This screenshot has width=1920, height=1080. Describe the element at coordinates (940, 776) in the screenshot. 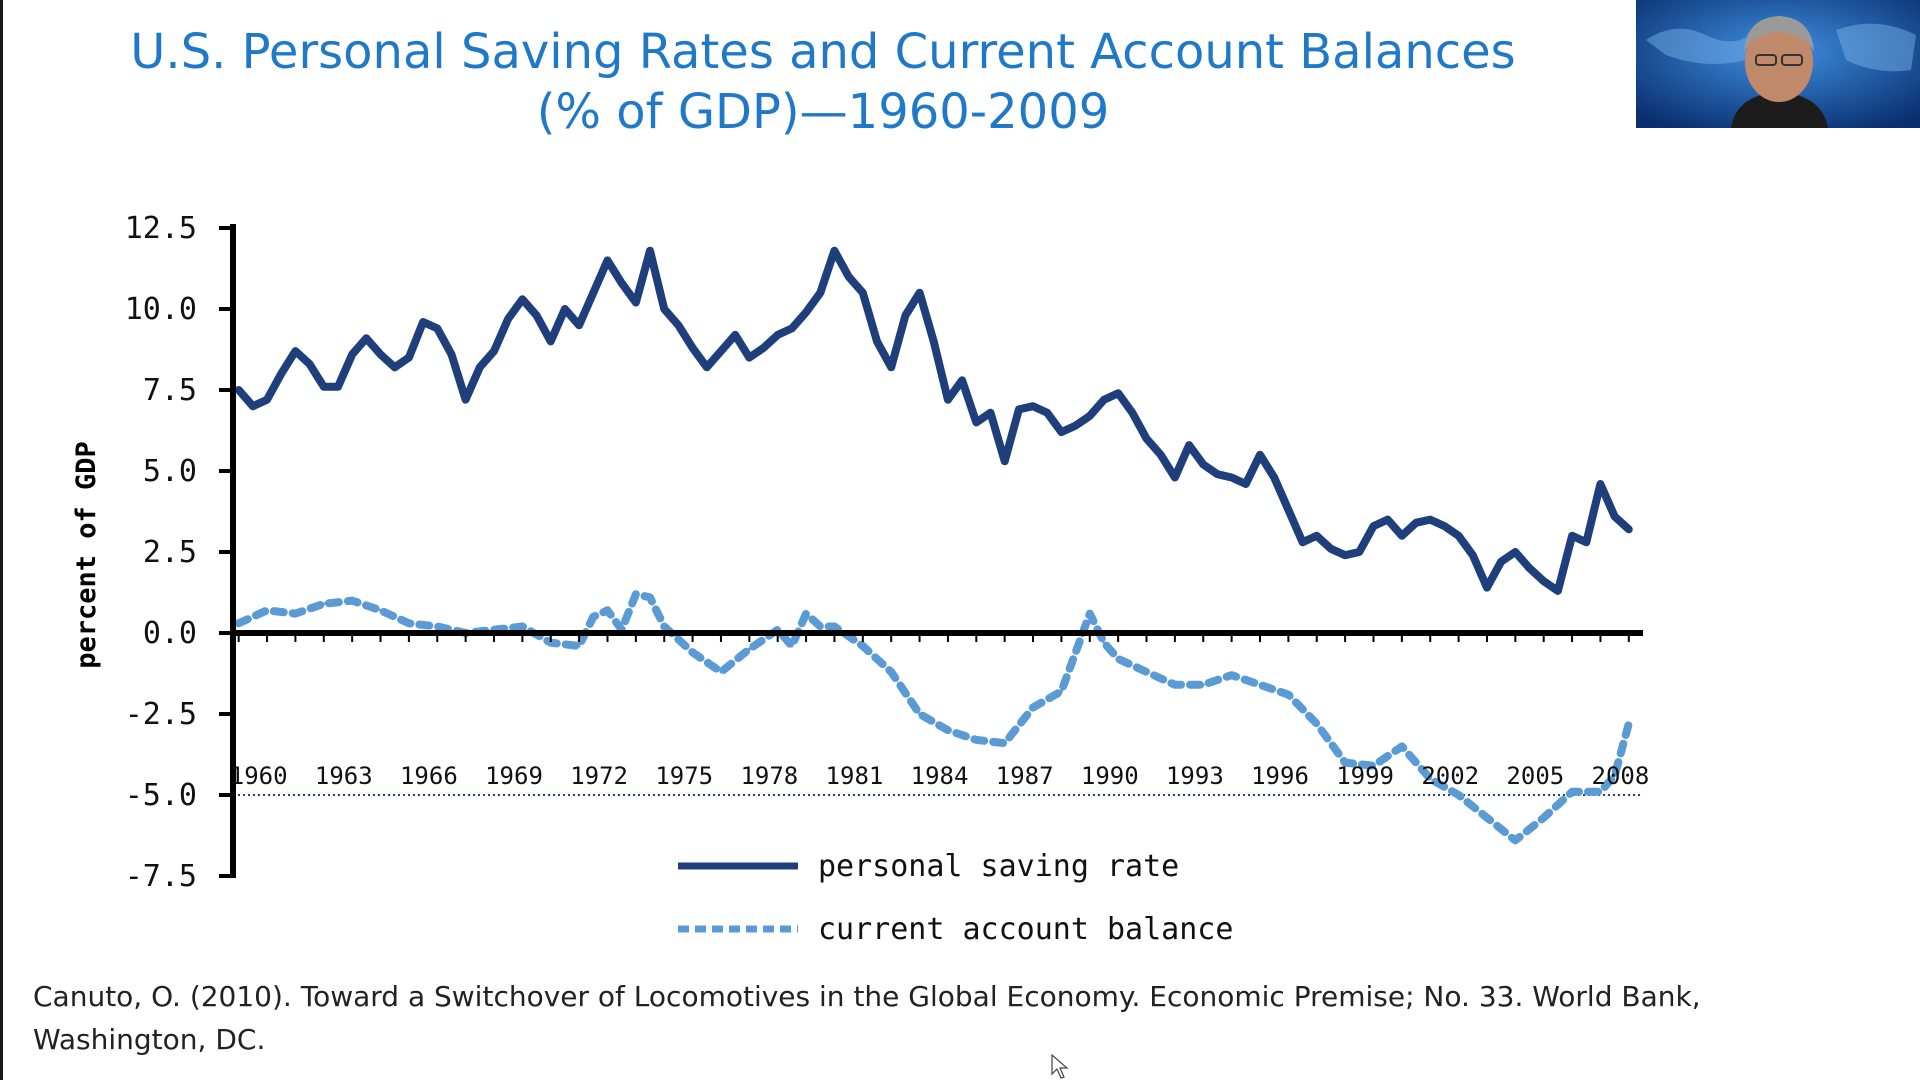

I see `x-tick-label: 1984` at that location.